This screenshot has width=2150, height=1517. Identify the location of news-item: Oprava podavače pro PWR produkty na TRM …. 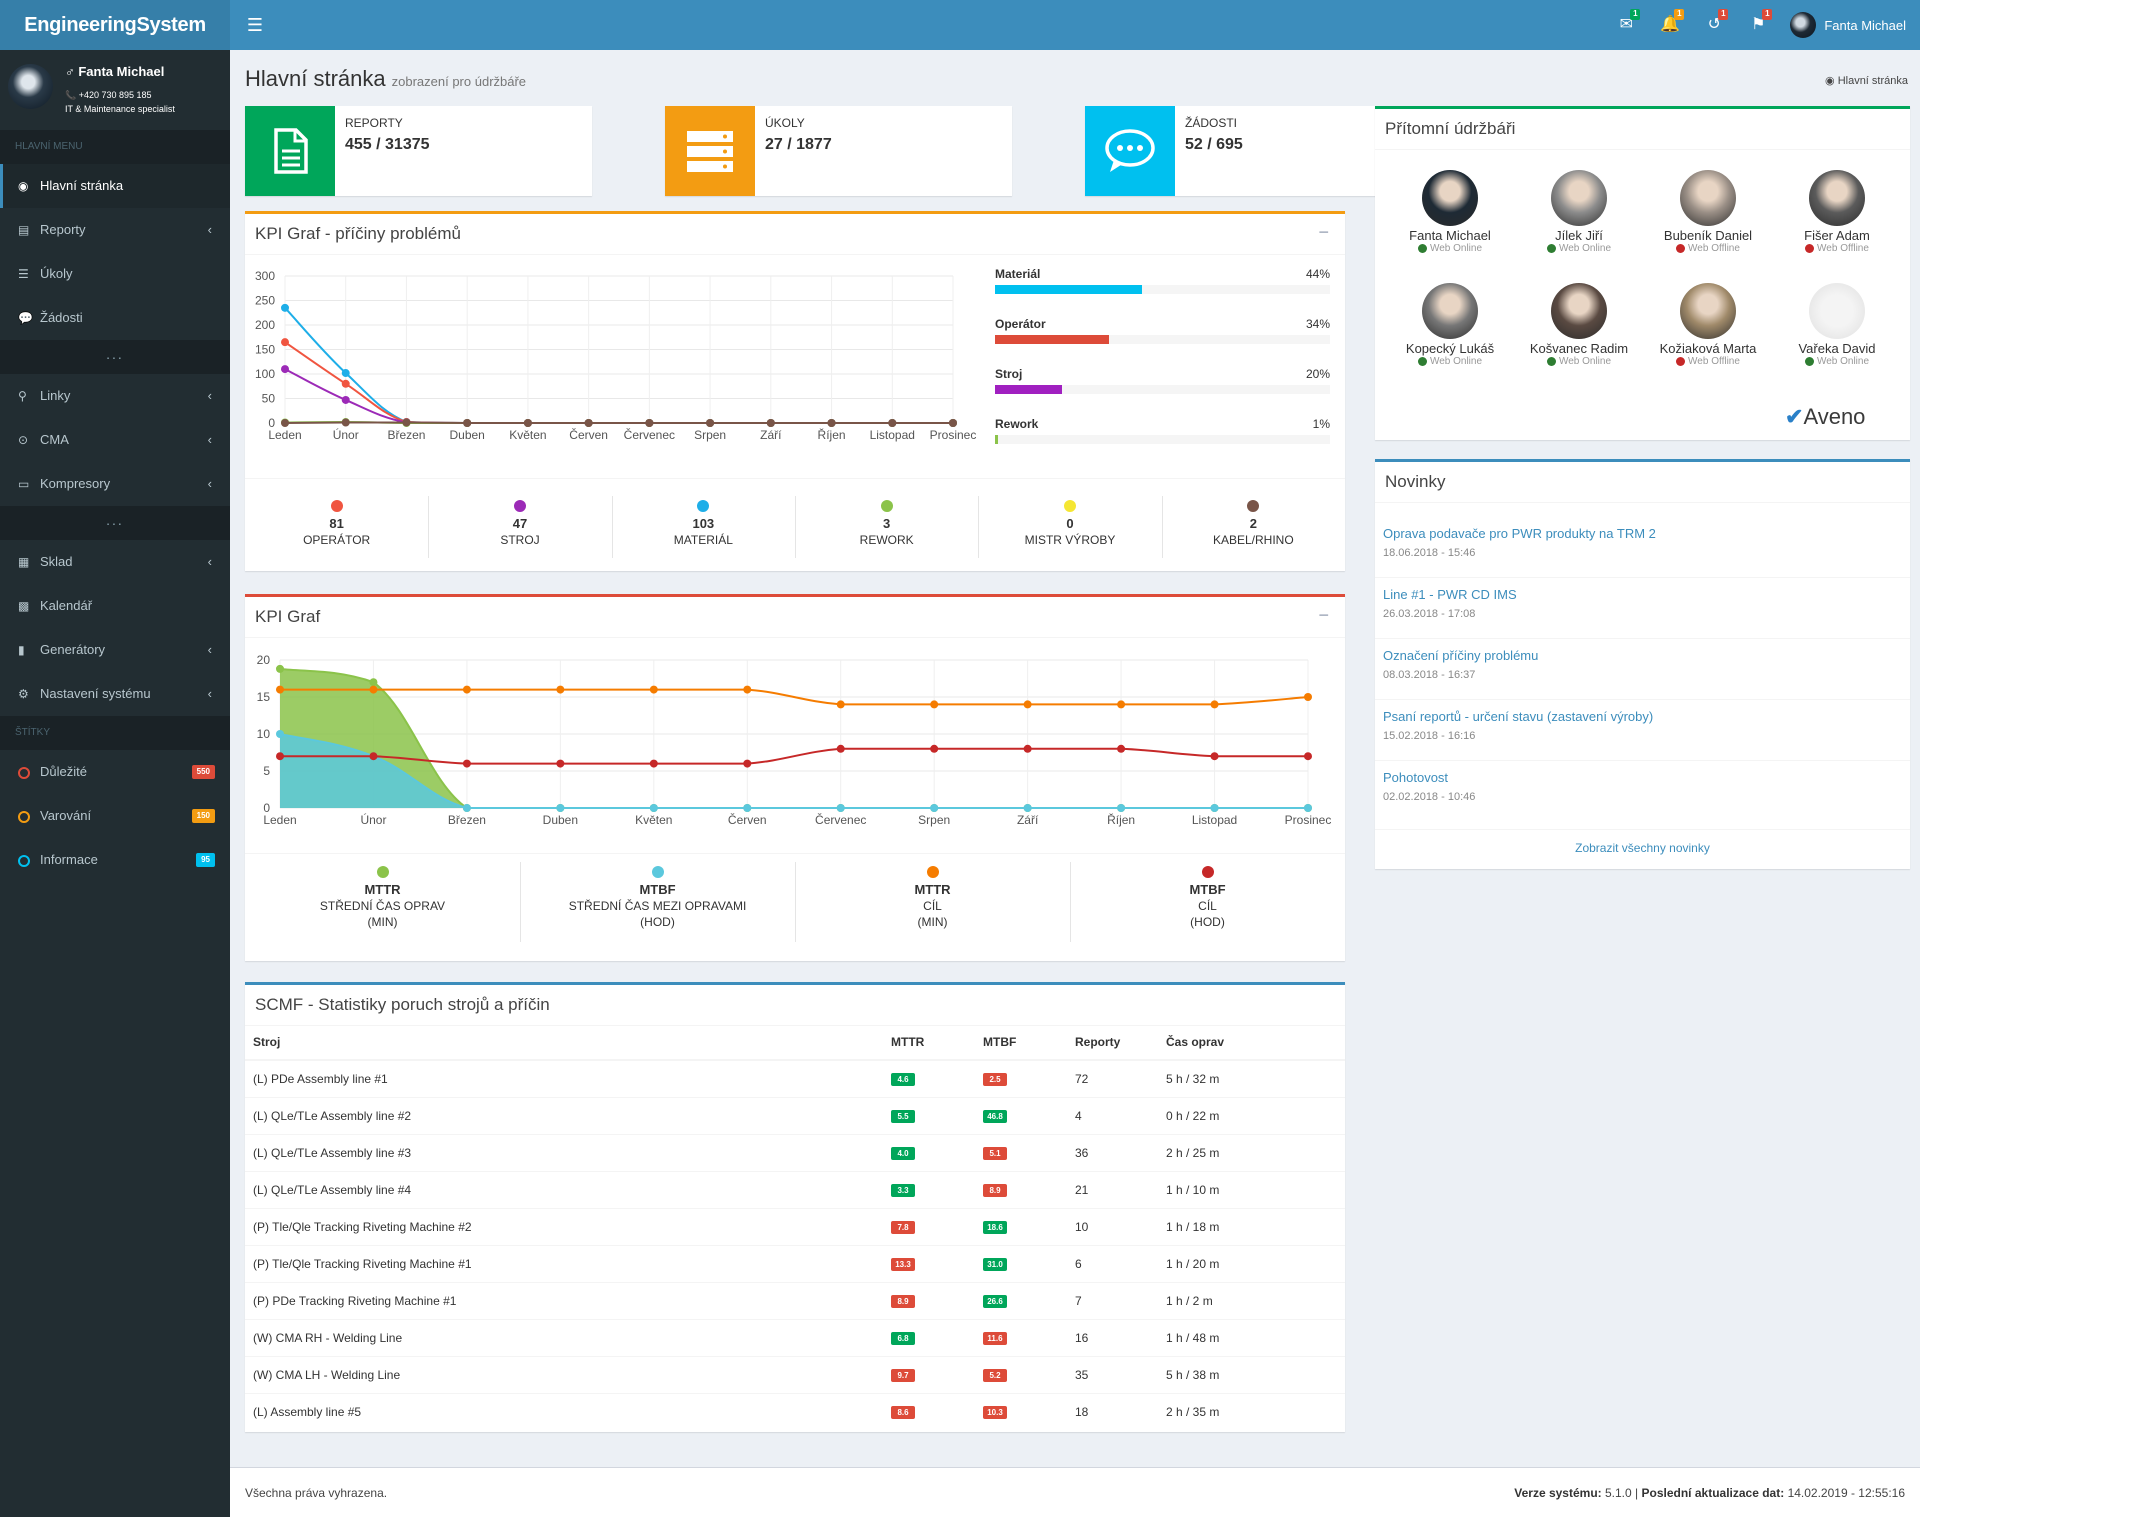
(1519, 542).